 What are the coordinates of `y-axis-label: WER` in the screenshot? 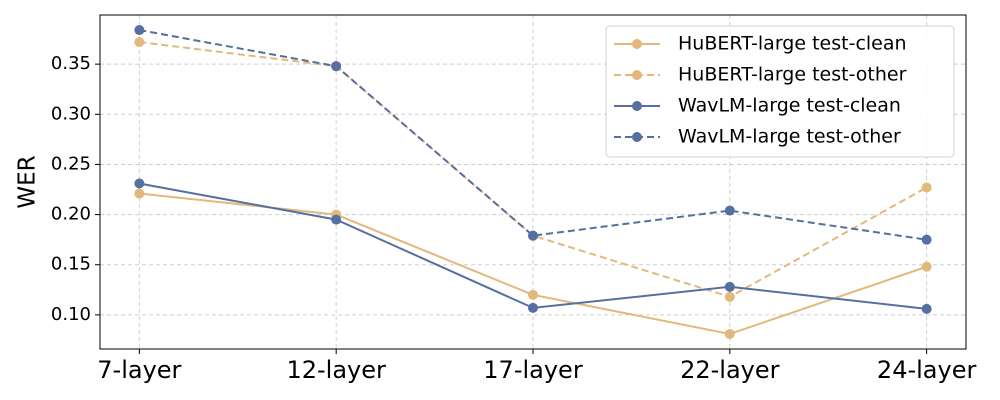 It's located at (28, 181).